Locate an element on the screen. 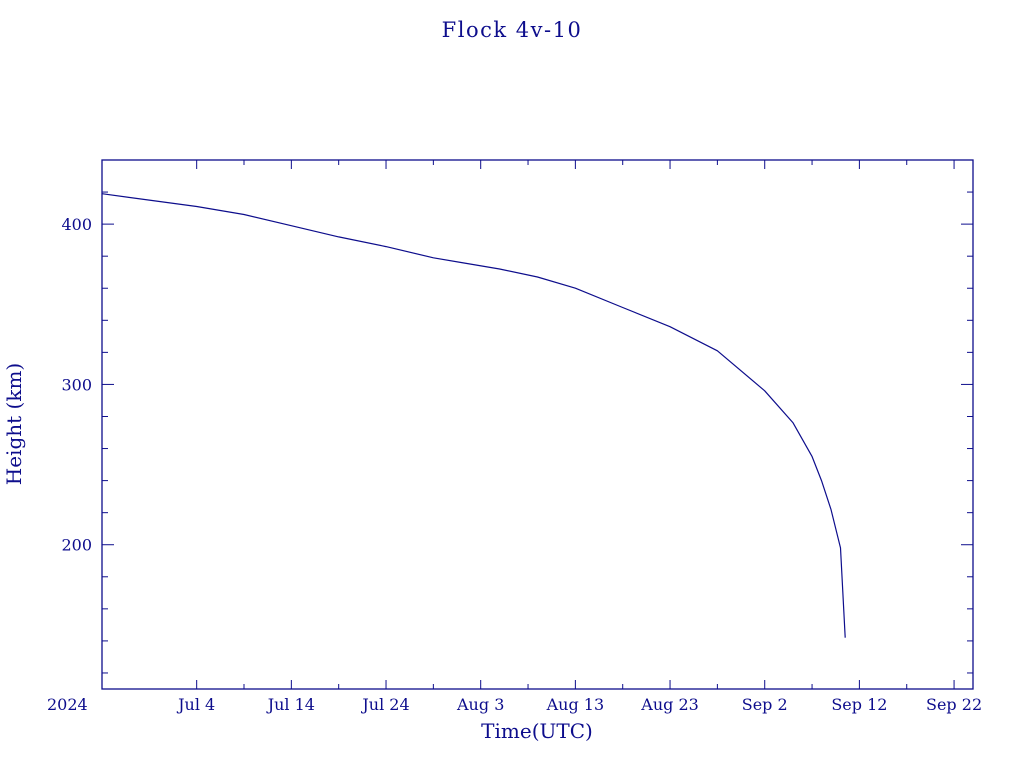 This screenshot has height=768, width=1024. x-tick-label: Jul 24 is located at coordinates (384, 704).